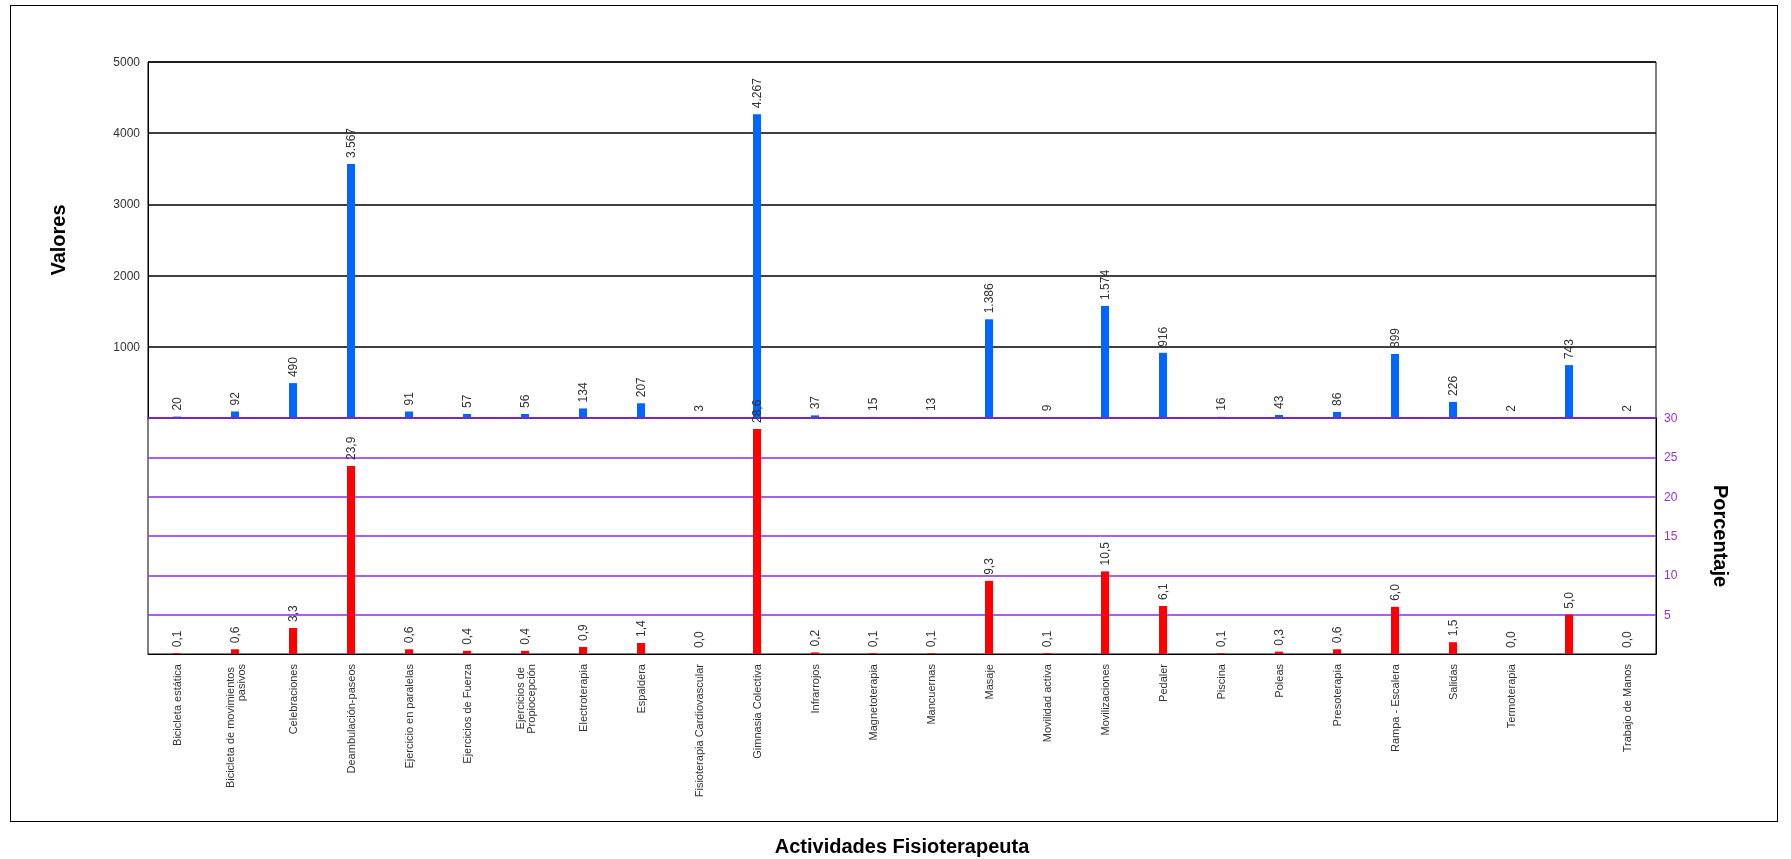  What do you see at coordinates (409, 716) in the screenshot?
I see `x-tick-label: Ejercicio en paralelas` at bounding box center [409, 716].